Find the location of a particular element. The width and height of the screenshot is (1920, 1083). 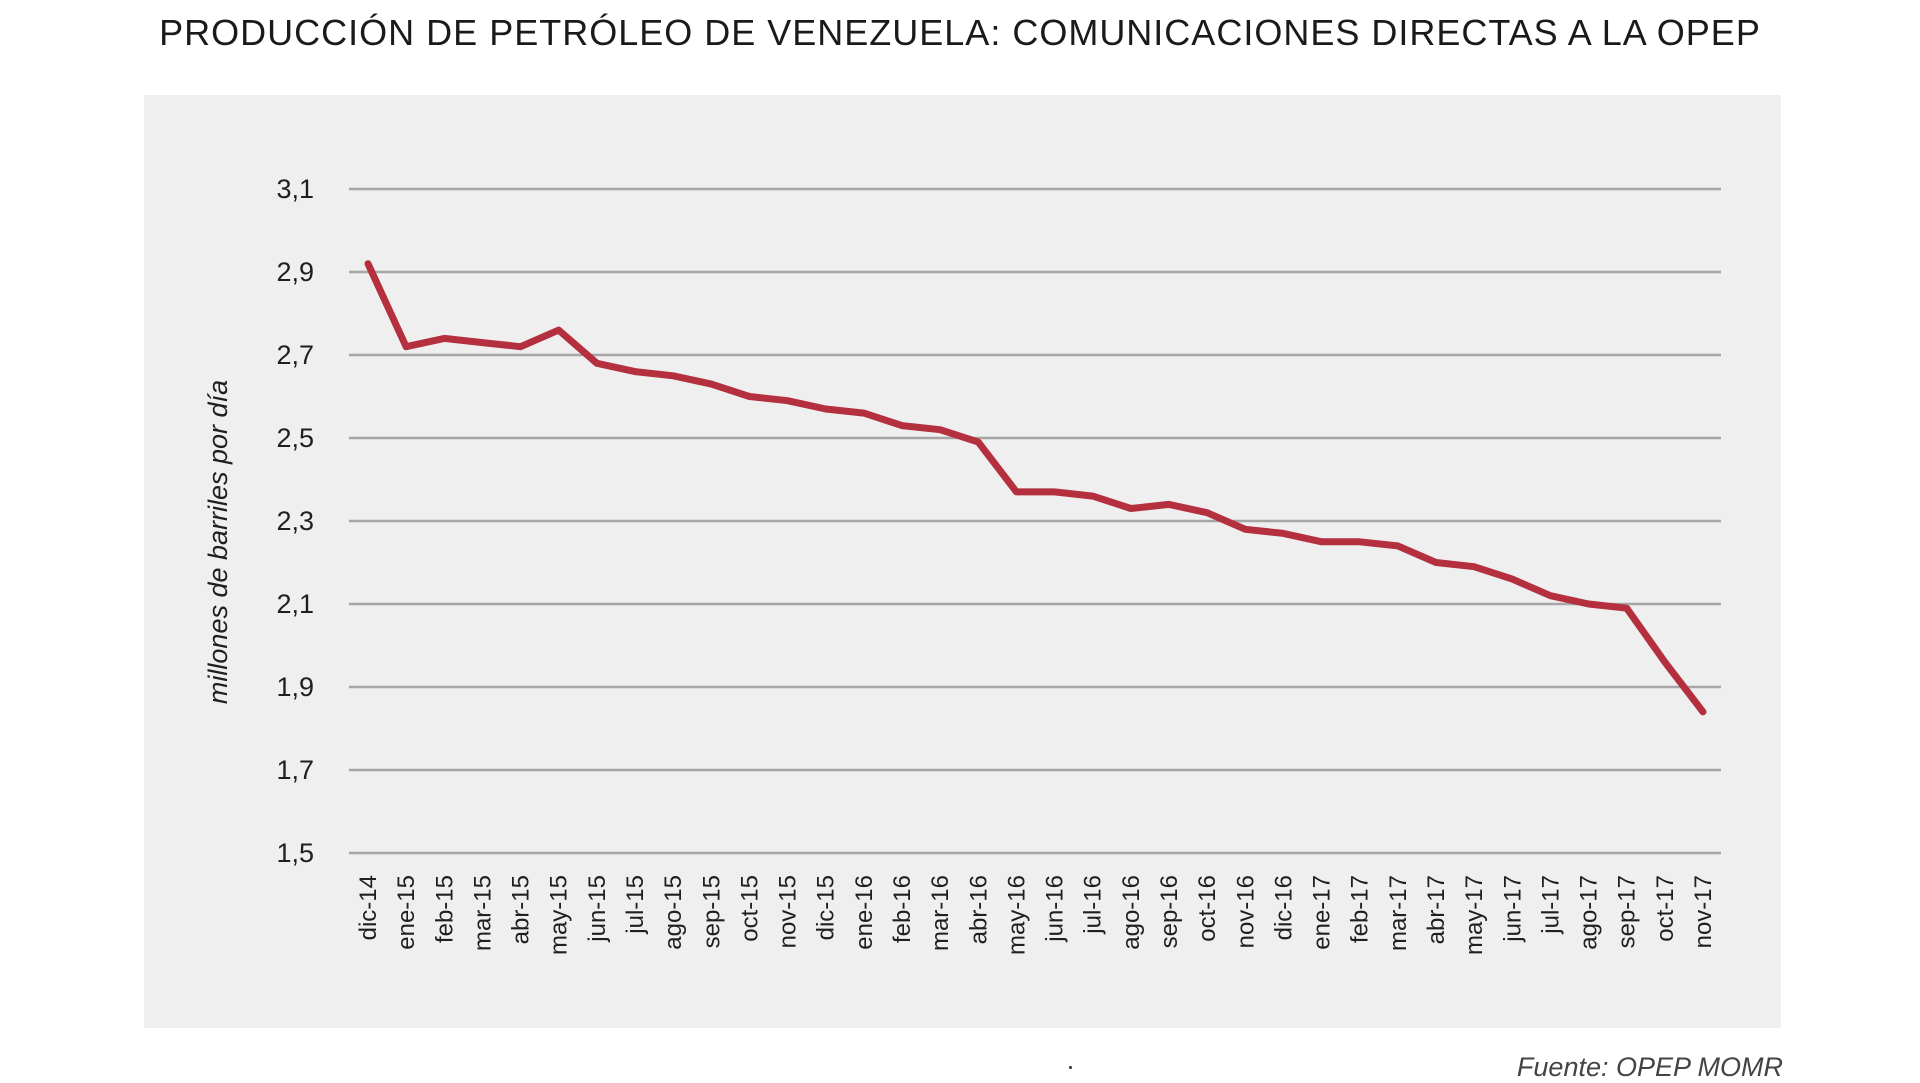

y-tick-label: 1,7 is located at coordinates (295, 770).